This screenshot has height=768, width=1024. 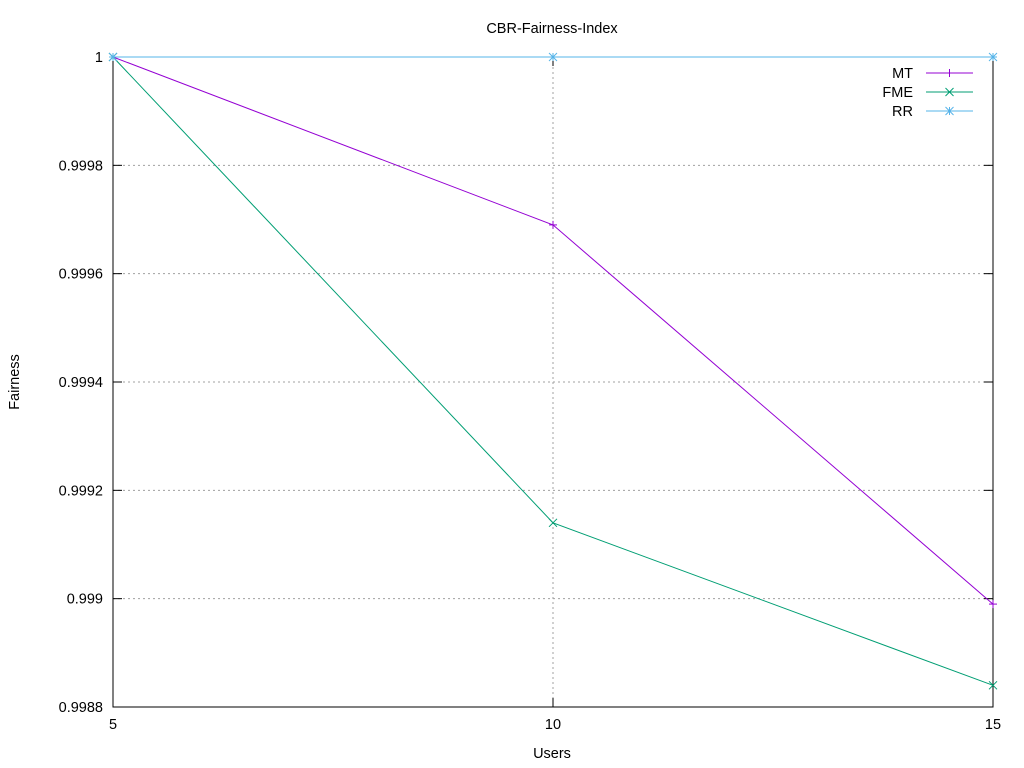 I want to click on legend-marker-fme, so click(x=949, y=92).